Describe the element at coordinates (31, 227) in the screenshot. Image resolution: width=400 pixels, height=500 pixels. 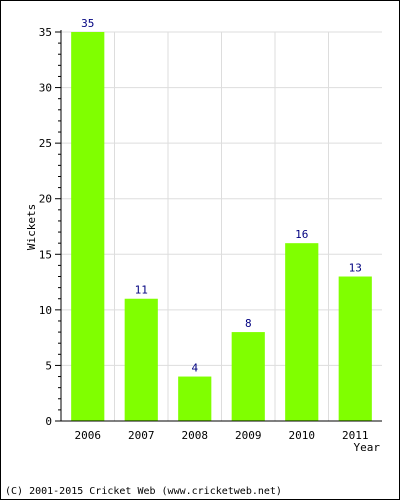
I see `y-axis-title: Wickets` at that location.